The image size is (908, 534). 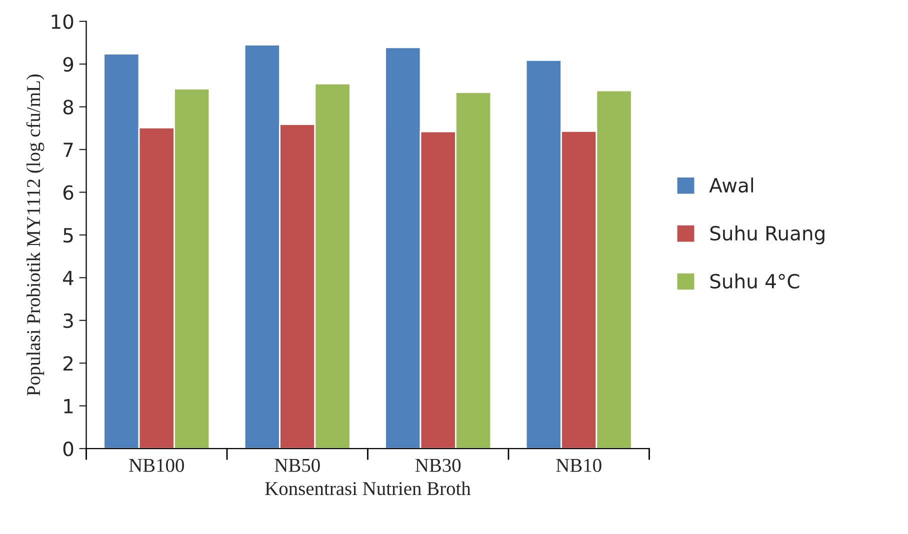 I want to click on x-tick-label: NB10, so click(x=579, y=465).